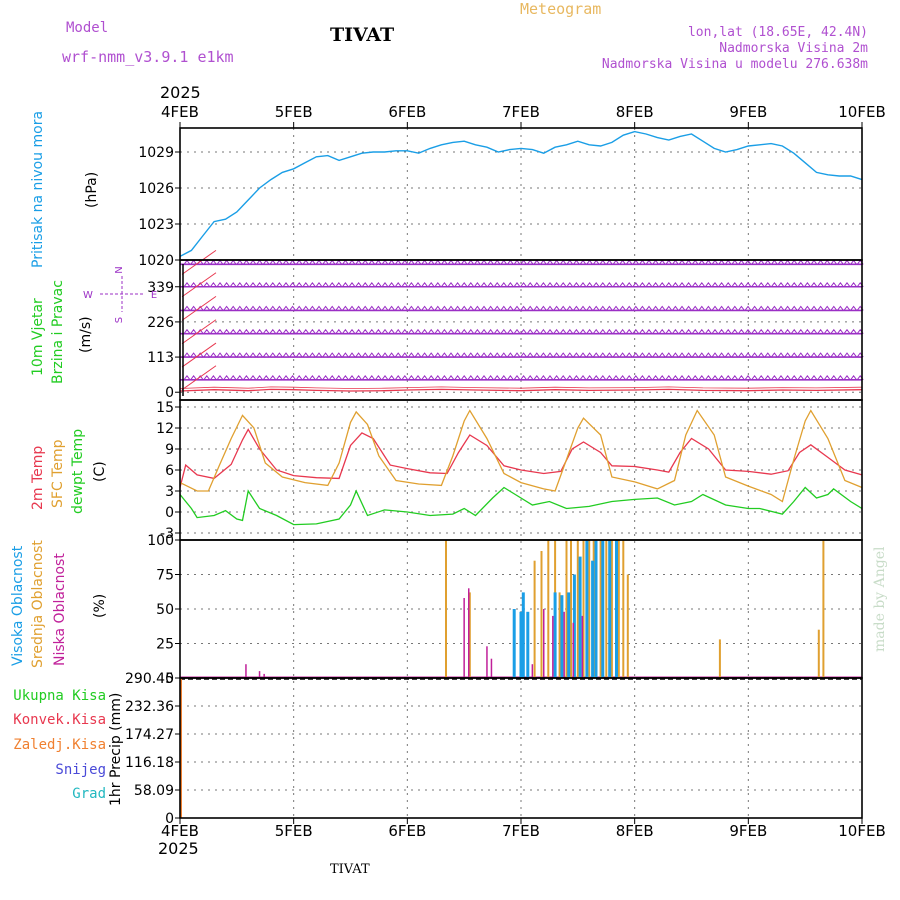  I want to click on time-tick-label-top: 5FEB, so click(294, 112).